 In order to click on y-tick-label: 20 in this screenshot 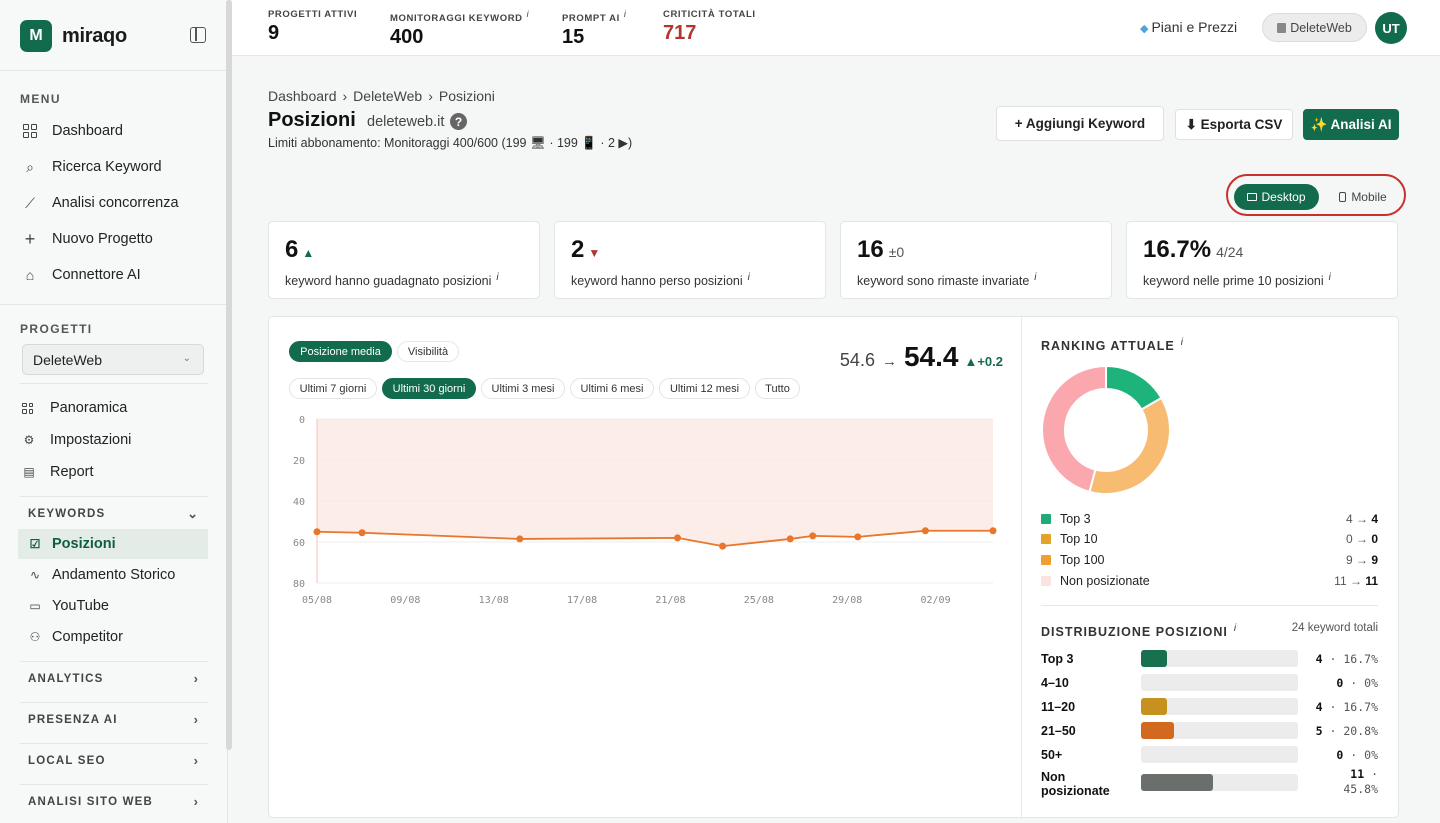, I will do `click(299, 461)`.